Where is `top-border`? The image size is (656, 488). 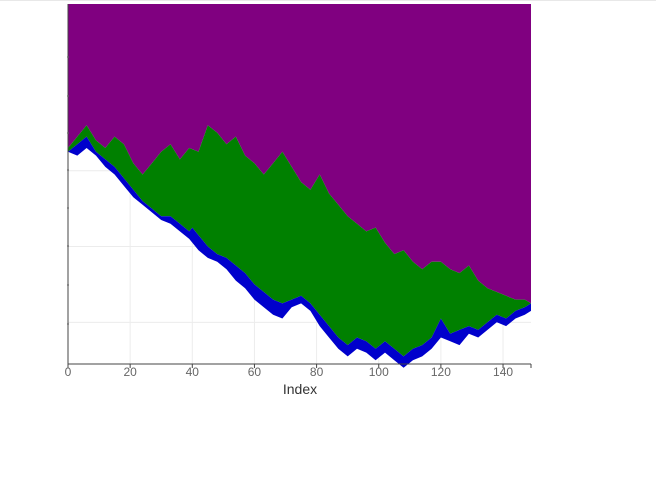
top-border is located at coordinates (328, 0).